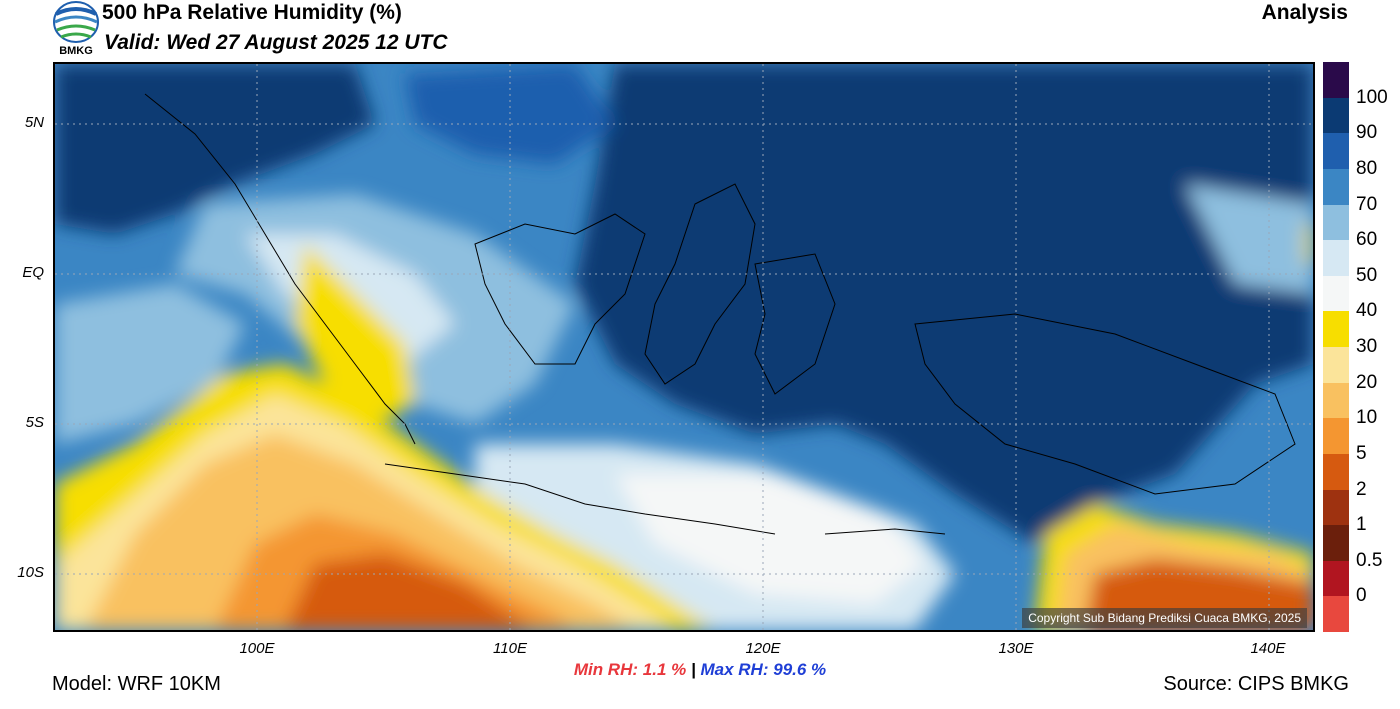 The width and height of the screenshot is (1400, 709). Describe the element at coordinates (30, 572) in the screenshot. I see `lat-label-10s: 10S` at that location.